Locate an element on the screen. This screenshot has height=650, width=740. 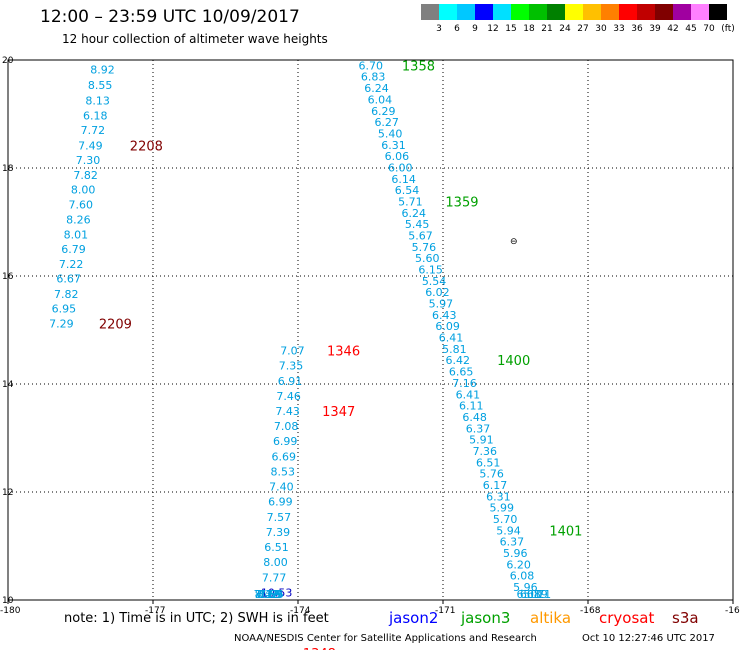
wave-height-value: 5.71 is located at coordinates (410, 201).